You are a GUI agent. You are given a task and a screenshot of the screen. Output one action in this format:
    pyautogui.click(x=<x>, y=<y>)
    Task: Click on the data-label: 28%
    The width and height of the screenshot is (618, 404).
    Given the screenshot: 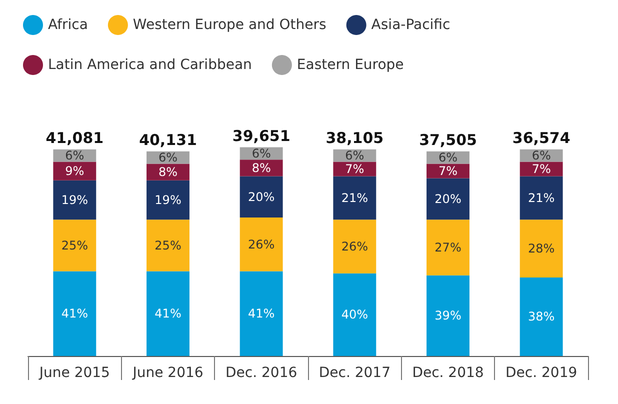 What is the action you would take?
    pyautogui.click(x=541, y=249)
    